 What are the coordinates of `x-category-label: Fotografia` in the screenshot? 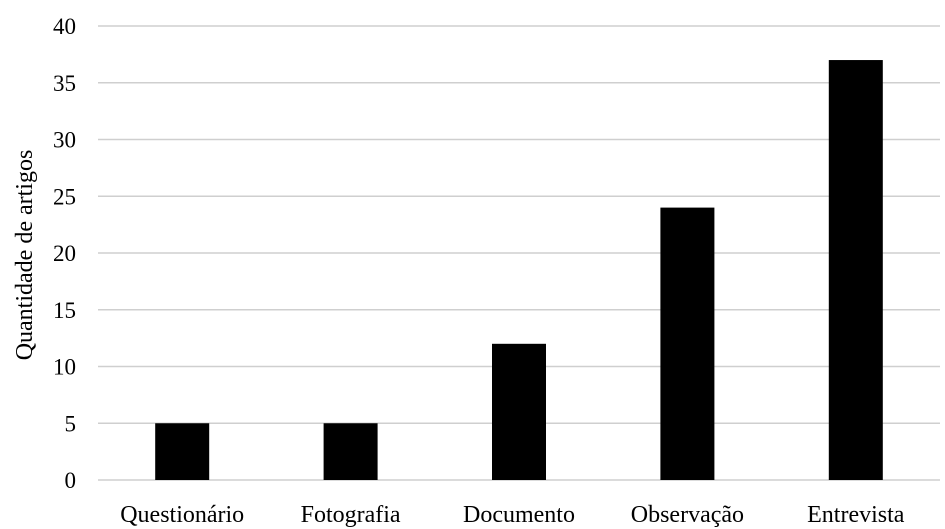 It's located at (351, 515).